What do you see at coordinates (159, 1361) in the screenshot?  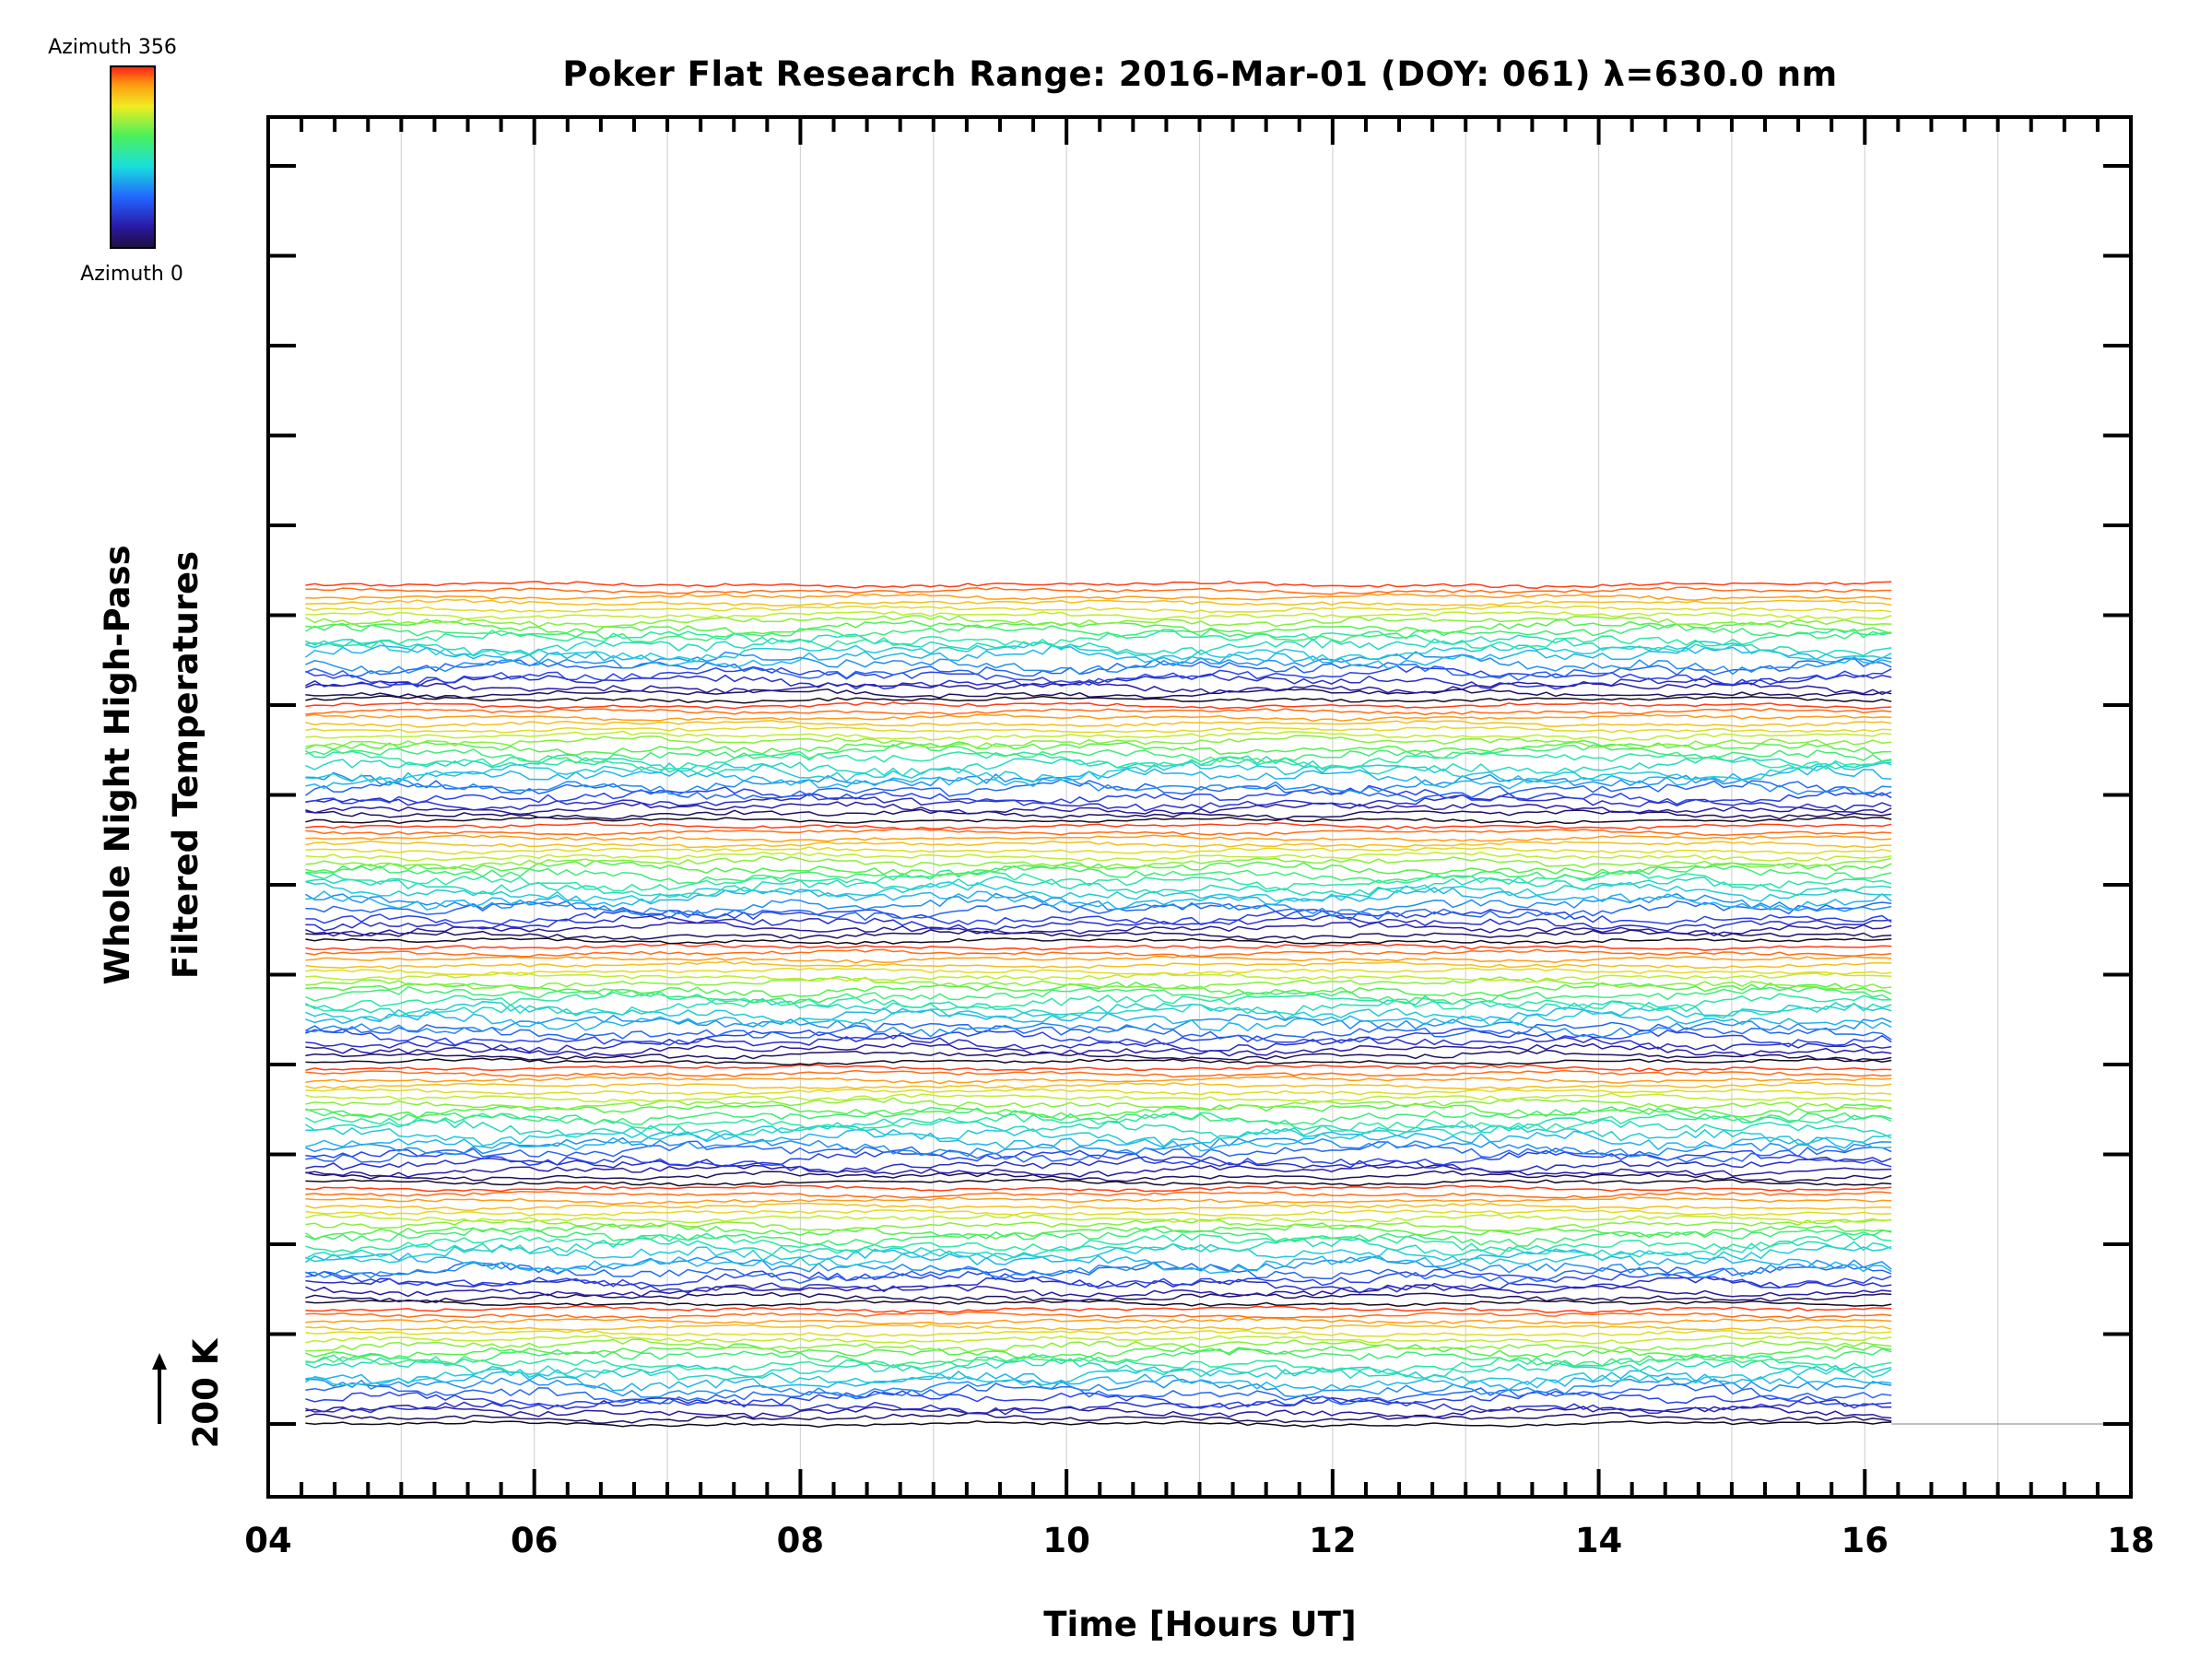 I see `scale-arrow-head` at bounding box center [159, 1361].